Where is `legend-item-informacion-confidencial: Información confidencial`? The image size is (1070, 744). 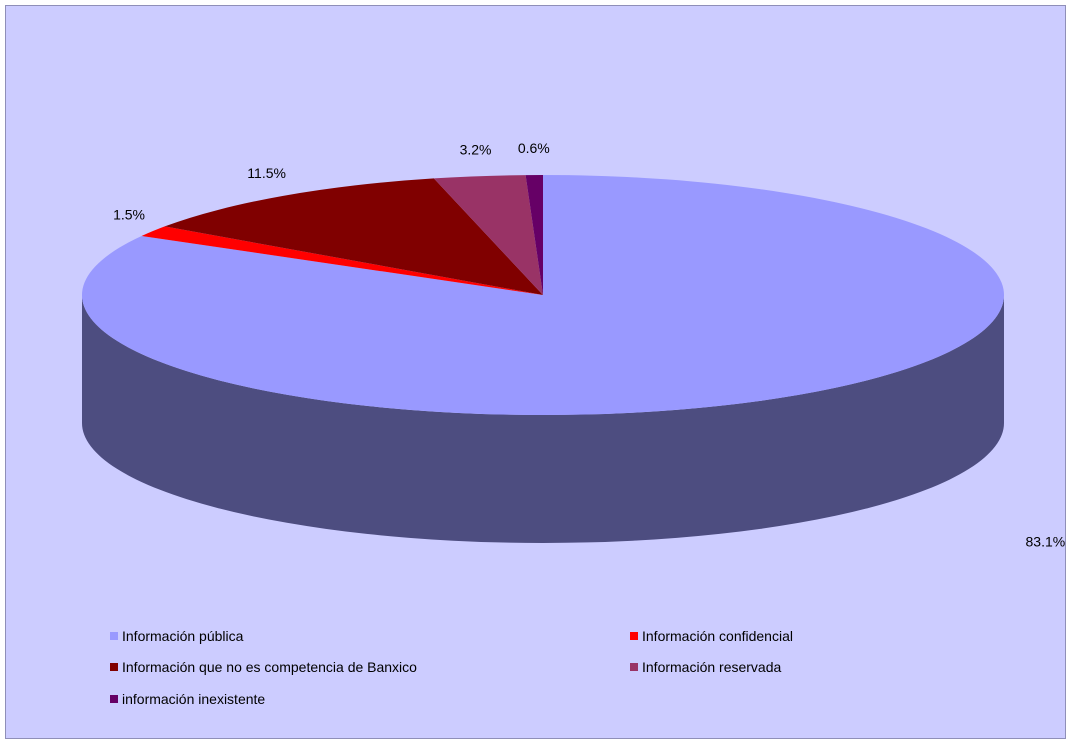 legend-item-informacion-confidencial: Información confidencial is located at coordinates (711, 636).